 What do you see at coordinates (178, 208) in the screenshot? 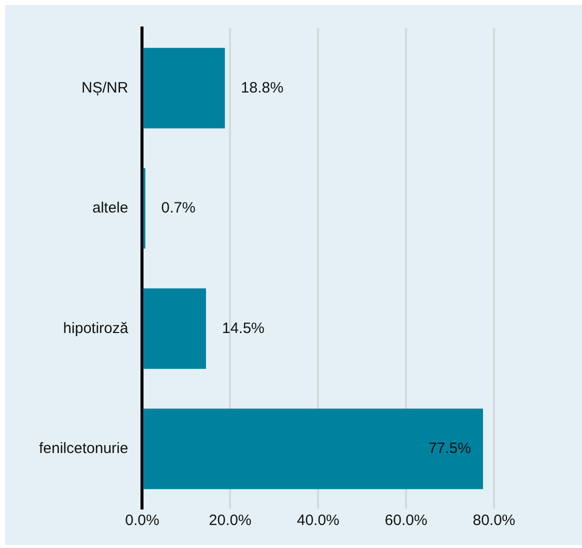
I see `data-label: 0.7%` at bounding box center [178, 208].